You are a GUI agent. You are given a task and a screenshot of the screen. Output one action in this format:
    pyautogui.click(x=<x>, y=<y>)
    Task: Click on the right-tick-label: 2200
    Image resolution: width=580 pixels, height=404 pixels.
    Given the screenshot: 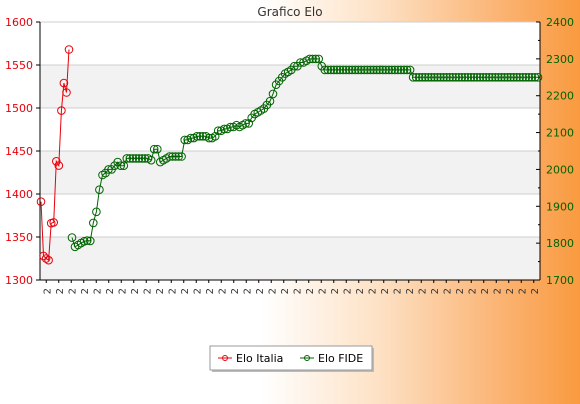 What is the action you would take?
    pyautogui.click(x=560, y=96)
    